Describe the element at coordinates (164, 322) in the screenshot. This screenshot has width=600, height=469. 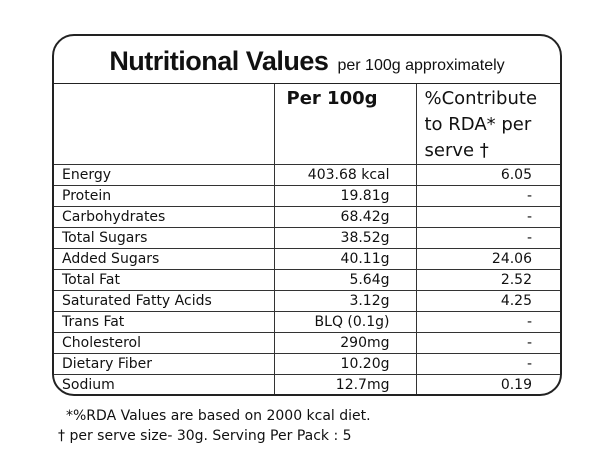
I see `nutrient-name: Trans Fat` at that location.